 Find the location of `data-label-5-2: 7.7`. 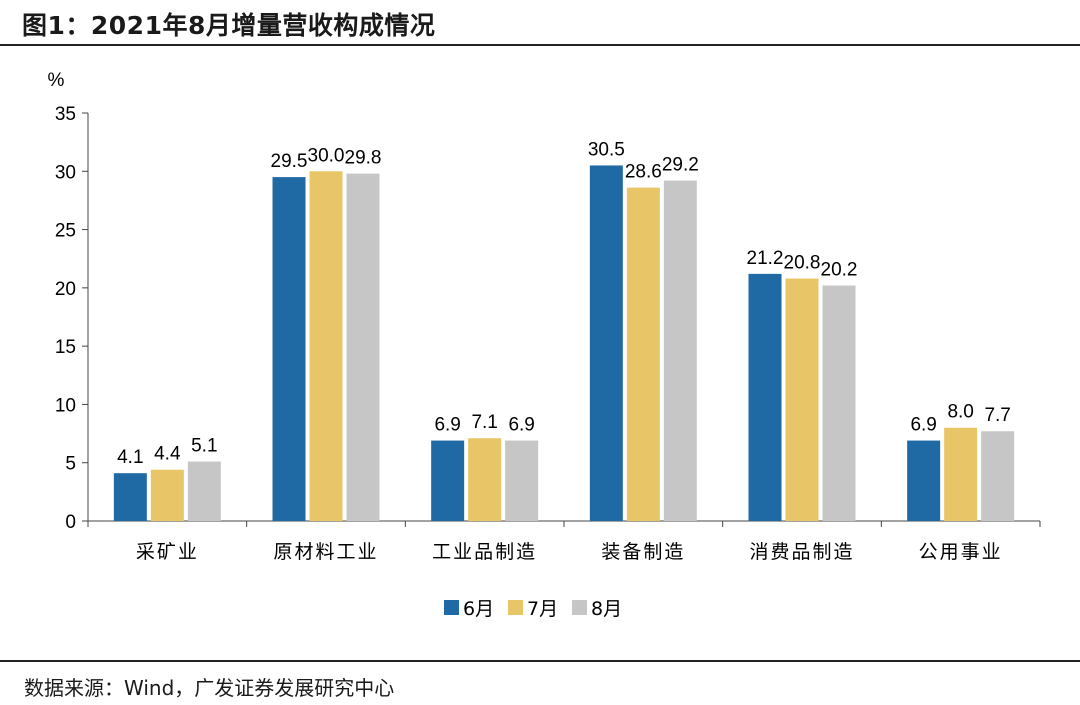

data-label-5-2: 7.7 is located at coordinates (997, 415).